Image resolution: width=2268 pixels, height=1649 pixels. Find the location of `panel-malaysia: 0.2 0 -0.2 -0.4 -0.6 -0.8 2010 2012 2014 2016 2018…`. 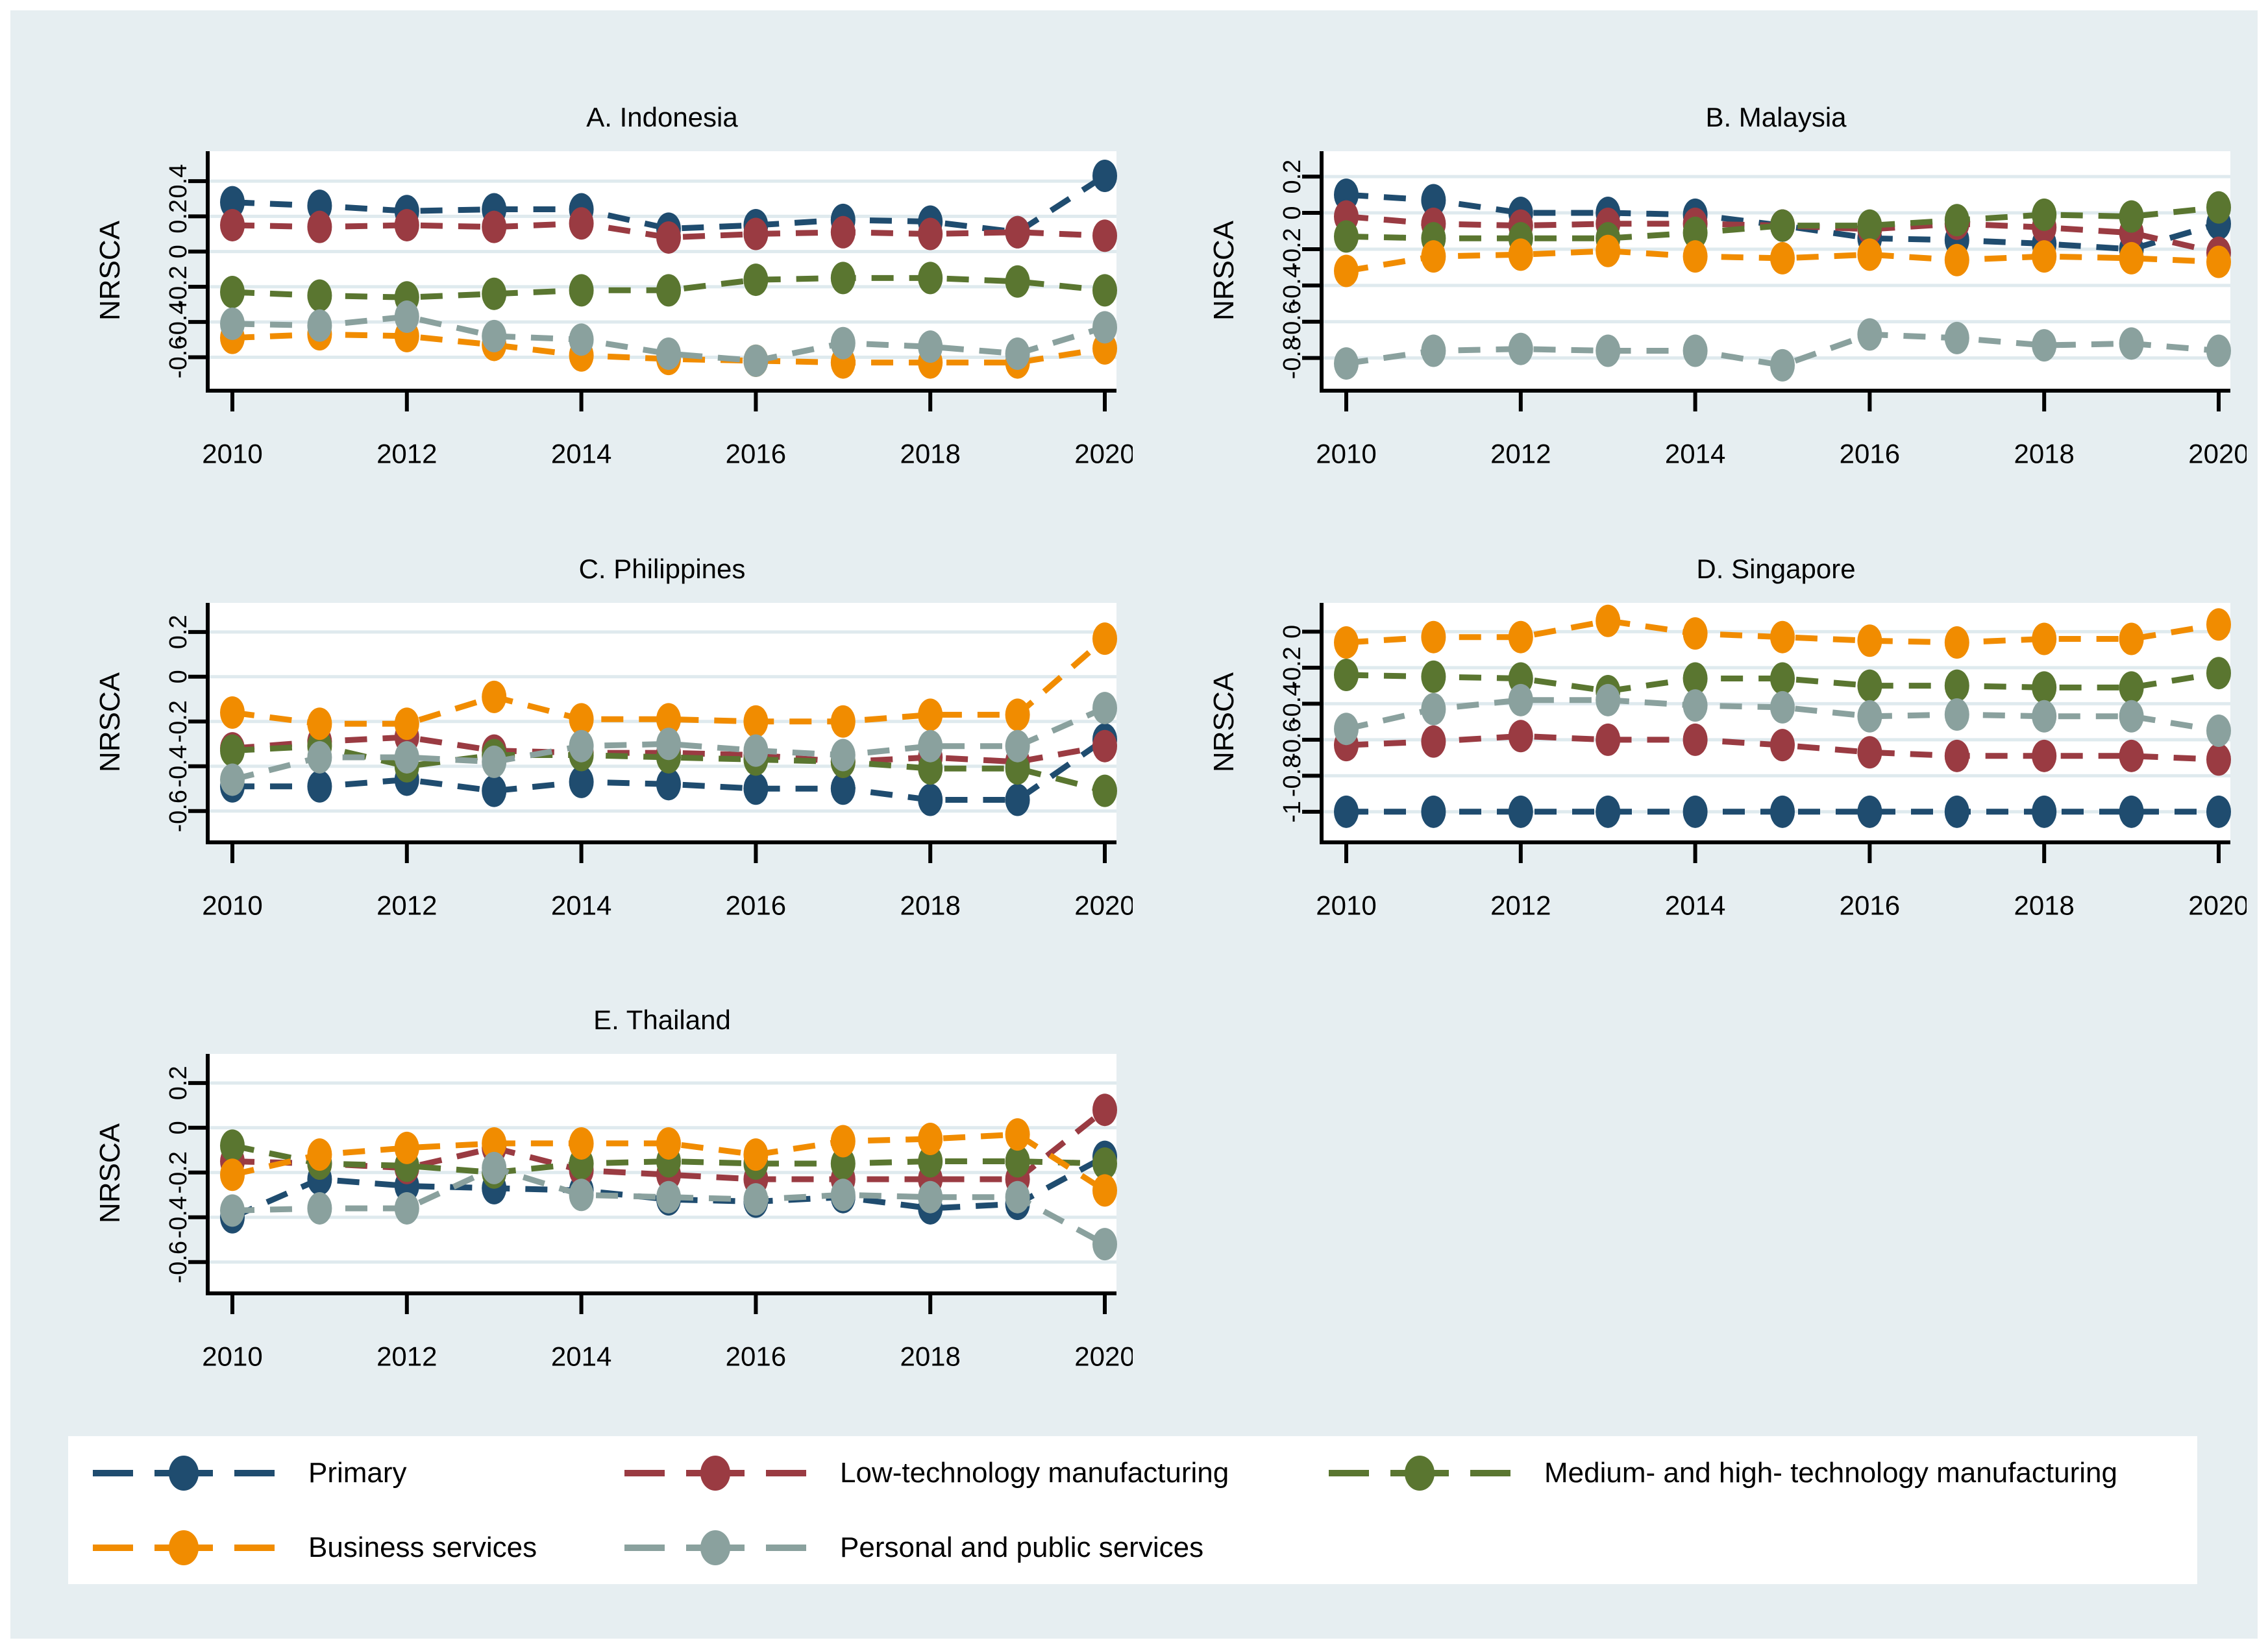

panel-malaysia: 0.2 0 -0.2 -0.4 -0.6 -0.8 2010 2012 2014 2016 2018… is located at coordinates (1693, 291).